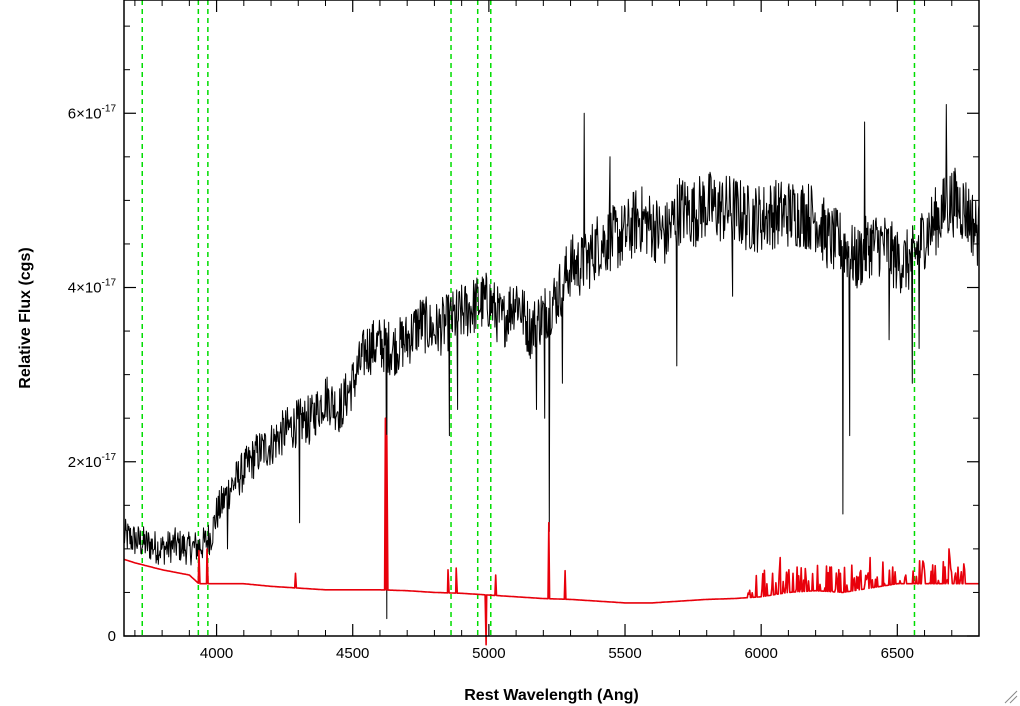  What do you see at coordinates (85, 462) in the screenshot?
I see `y-tick-mantissa: 2×10` at bounding box center [85, 462].